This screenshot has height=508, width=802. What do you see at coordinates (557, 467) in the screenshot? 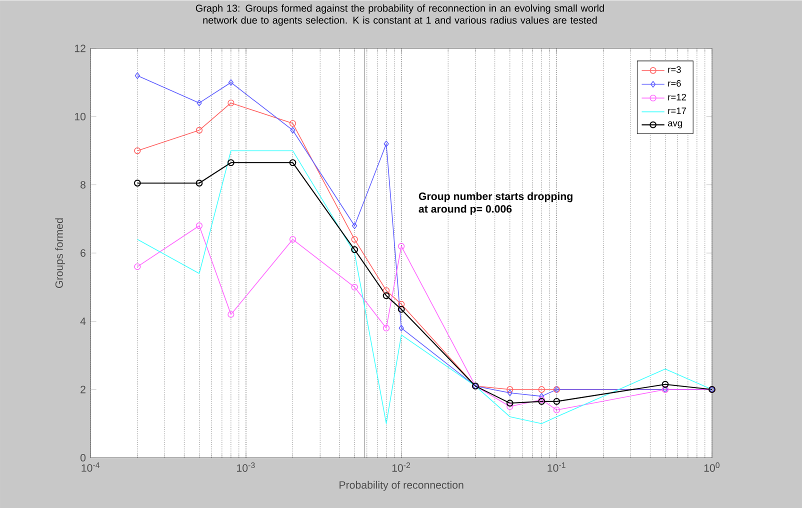
I see `x-tick-label: 10$^{-1}$` at bounding box center [557, 467].